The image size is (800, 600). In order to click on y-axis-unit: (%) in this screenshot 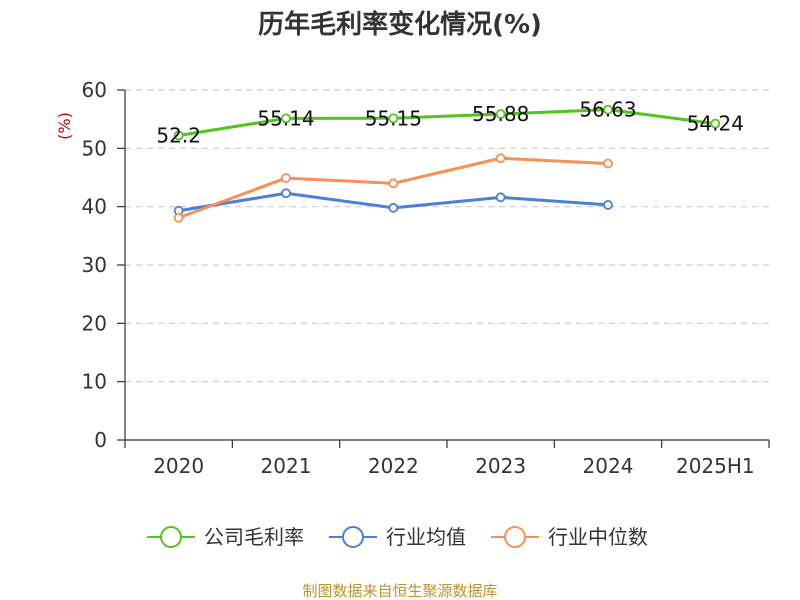, I will do `click(64, 126)`.